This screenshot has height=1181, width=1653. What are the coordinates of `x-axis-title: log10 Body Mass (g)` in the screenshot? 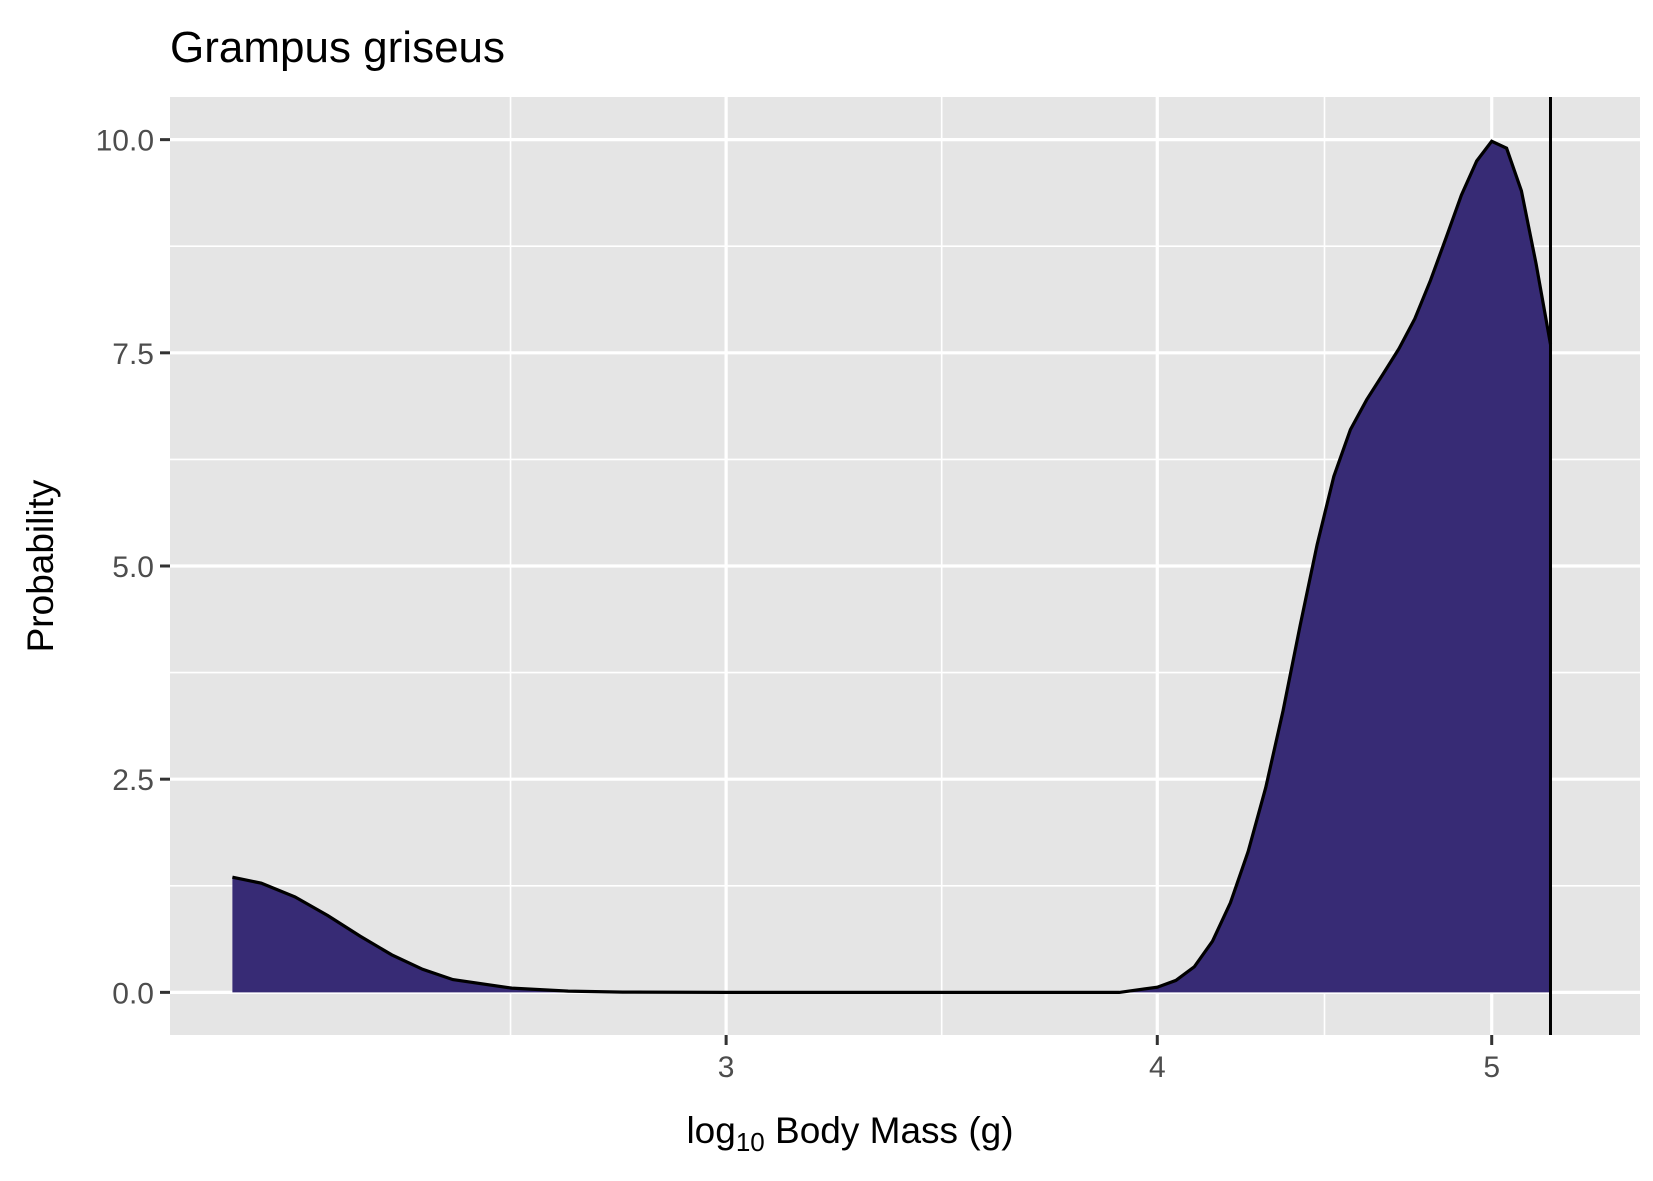 It's located at (849, 1133).